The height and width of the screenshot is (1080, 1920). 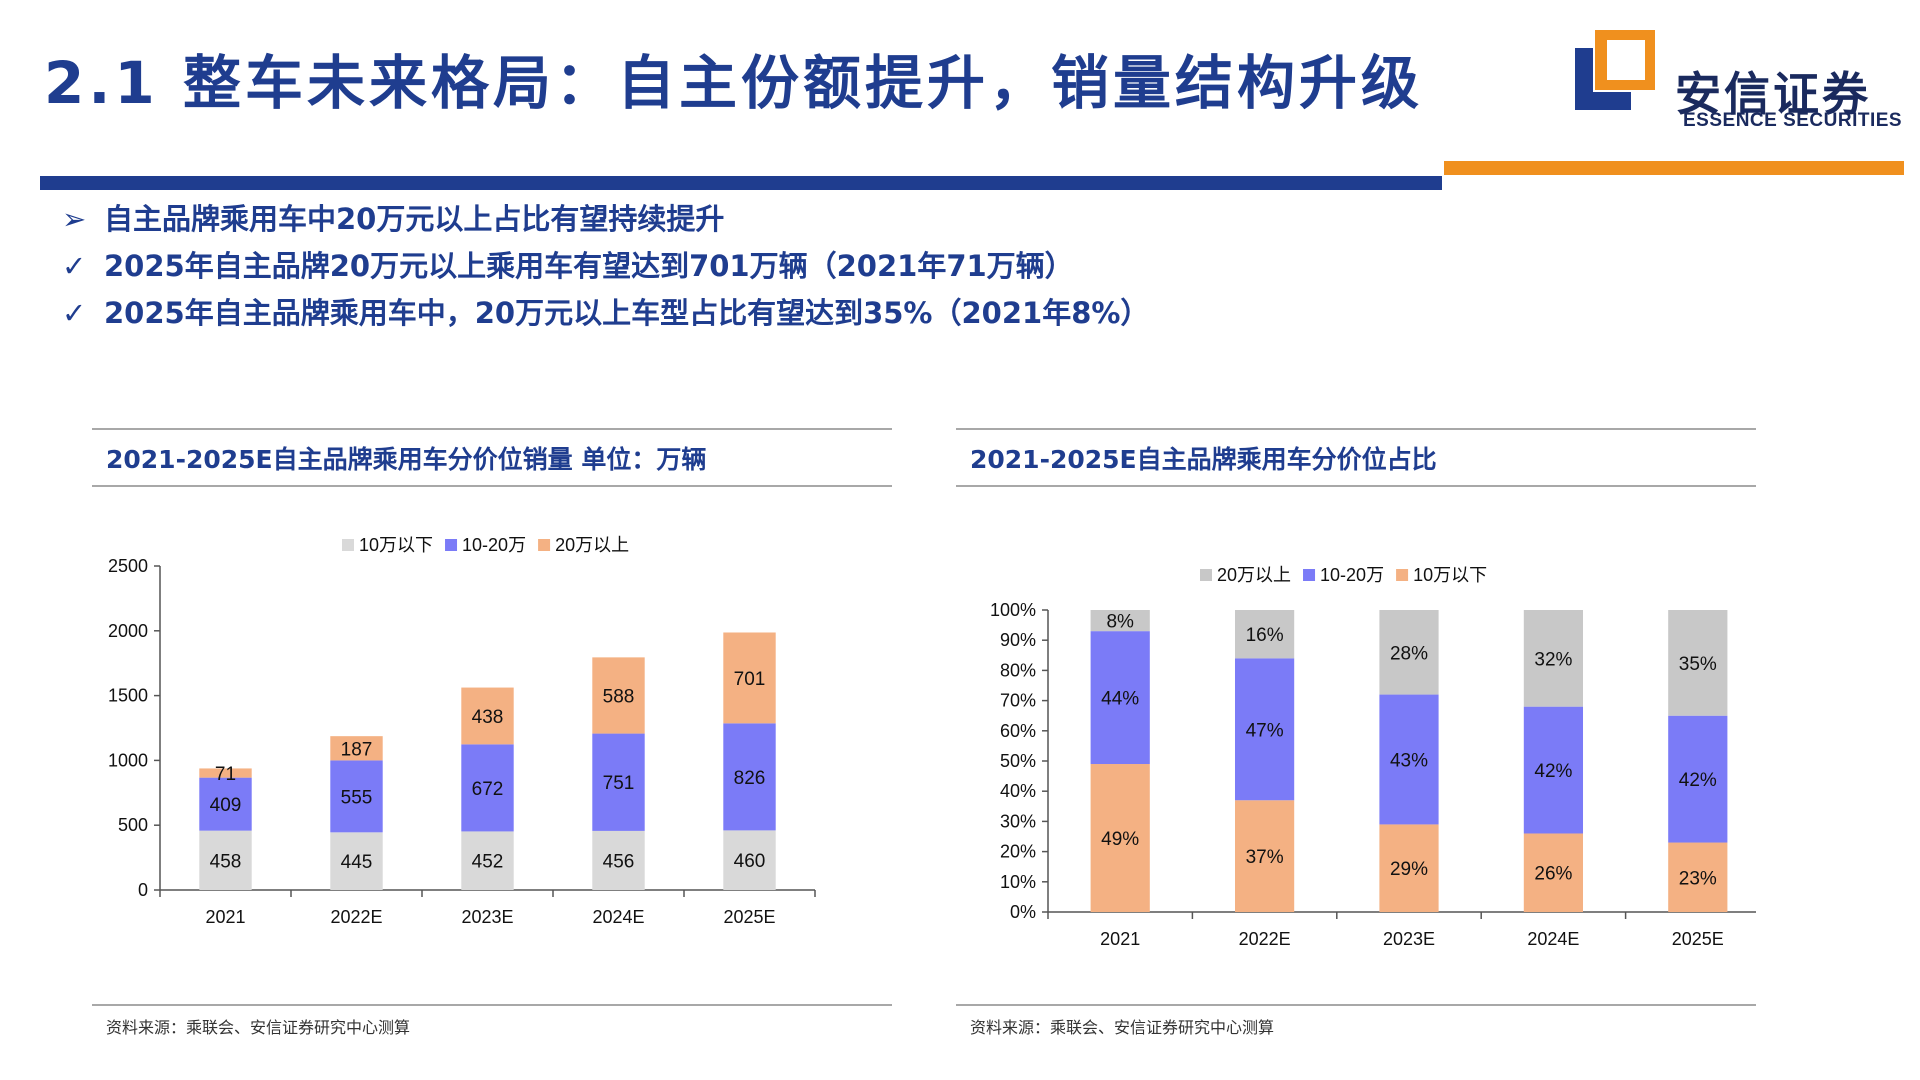 What do you see at coordinates (741, 183) in the screenshot?
I see `header-divider-blue` at bounding box center [741, 183].